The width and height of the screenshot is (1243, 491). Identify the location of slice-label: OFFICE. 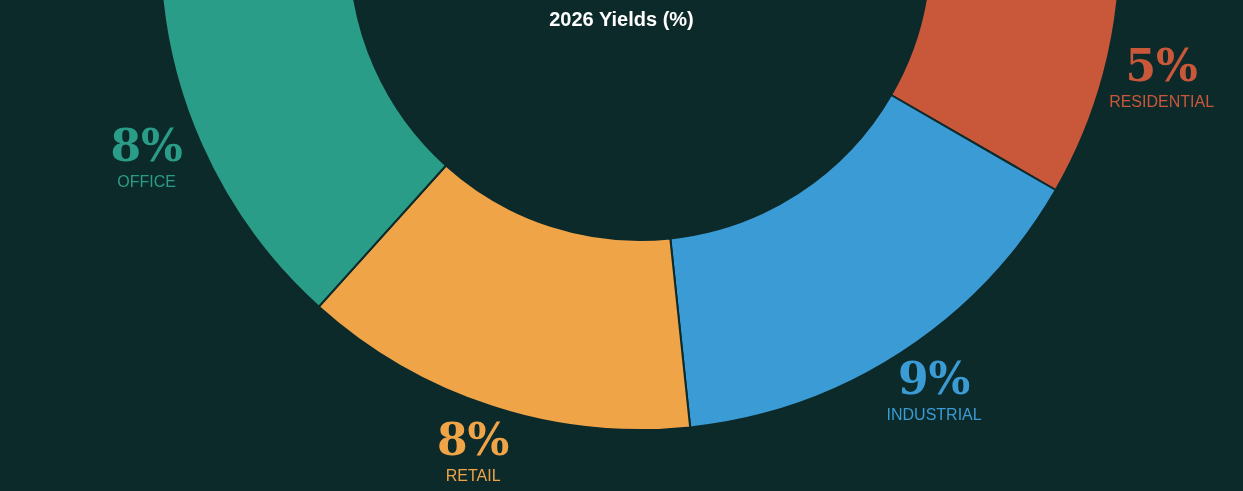
(147, 181).